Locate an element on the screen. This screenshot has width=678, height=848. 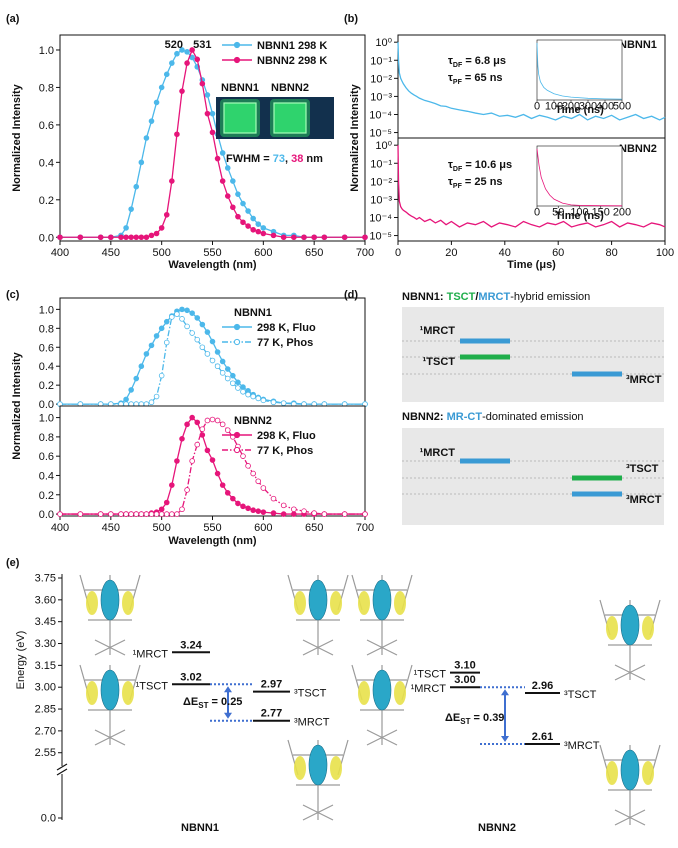
level-label: ³MRCT is located at coordinates (582, 746).